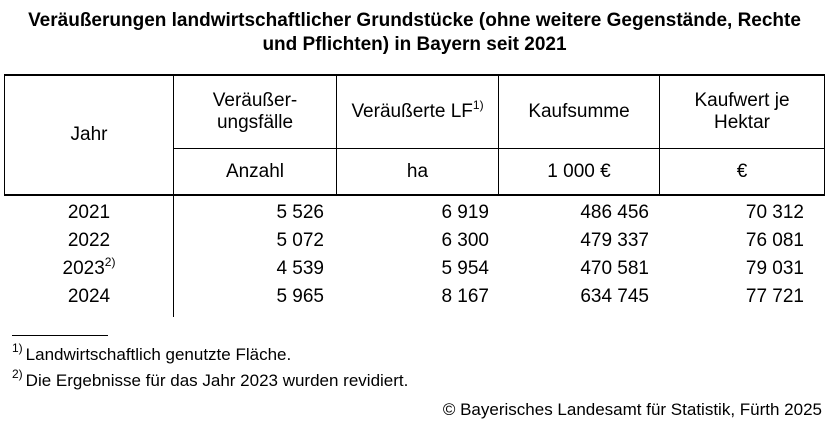 This screenshot has width=829, height=427. I want to click on column-header-jahr-label: Jahr, so click(89, 134).